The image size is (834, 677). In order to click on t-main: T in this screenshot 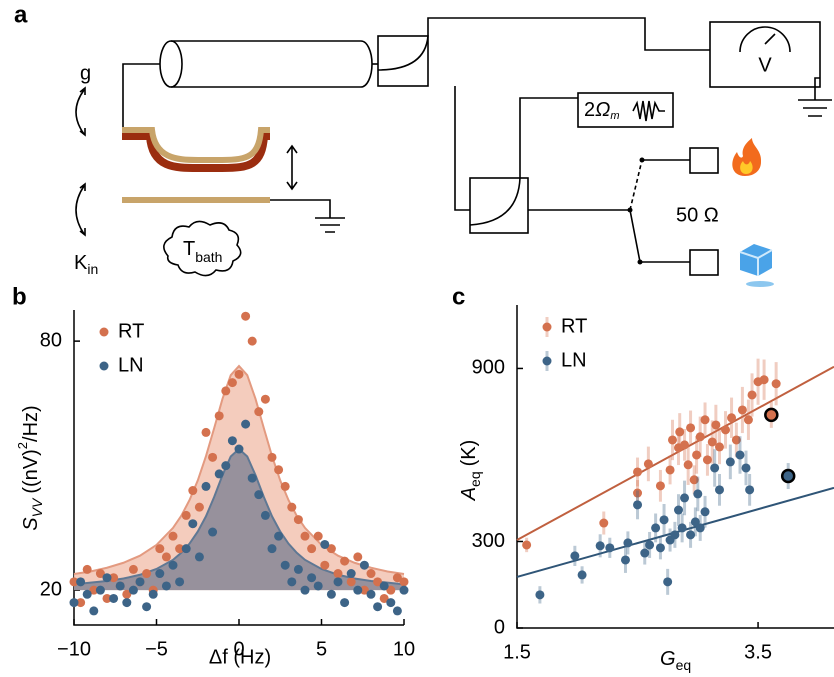, I will do `click(189, 249)`.